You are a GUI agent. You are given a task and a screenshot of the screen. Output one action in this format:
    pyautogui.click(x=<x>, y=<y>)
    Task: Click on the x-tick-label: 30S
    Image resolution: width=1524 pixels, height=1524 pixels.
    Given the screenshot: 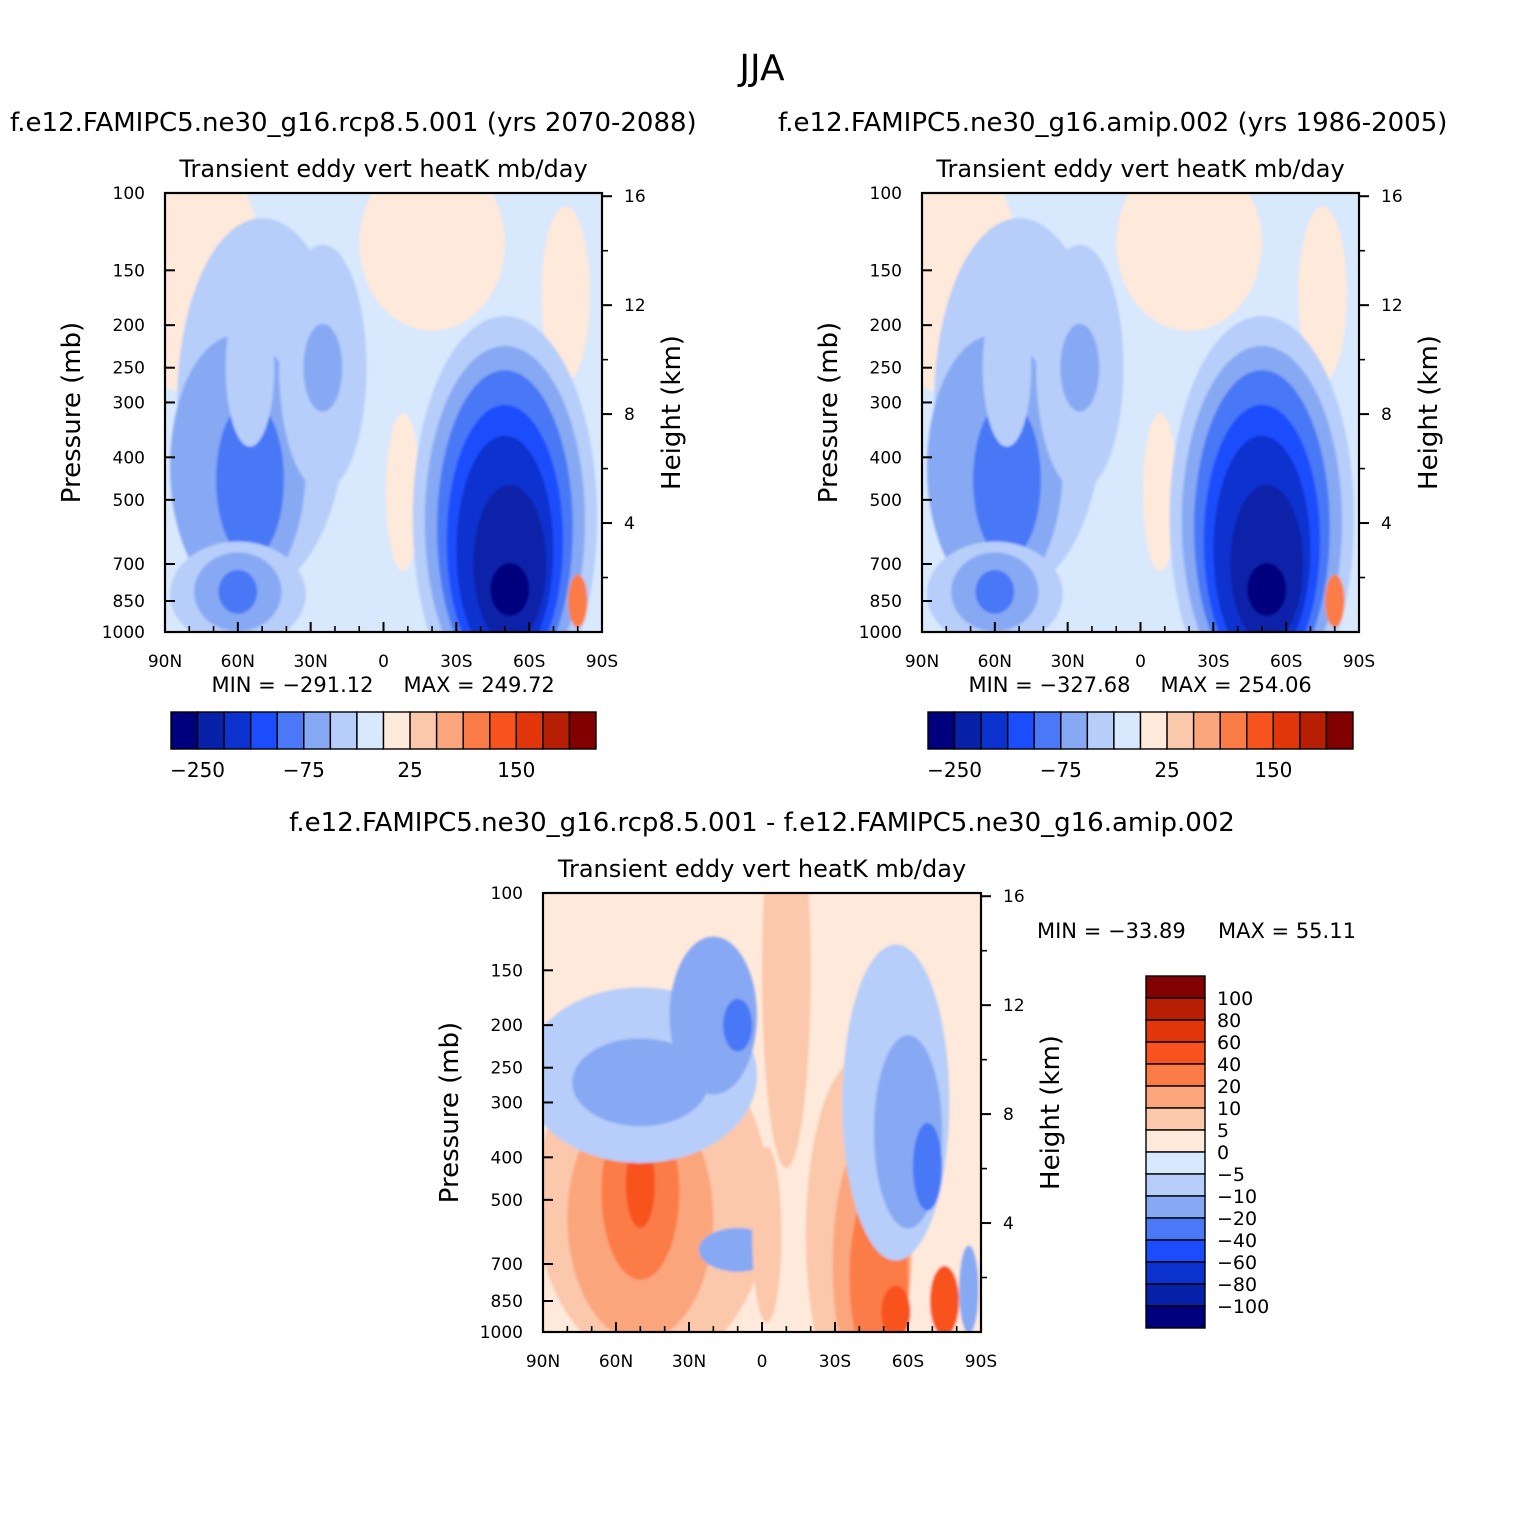 What is the action you would take?
    pyautogui.click(x=456, y=662)
    